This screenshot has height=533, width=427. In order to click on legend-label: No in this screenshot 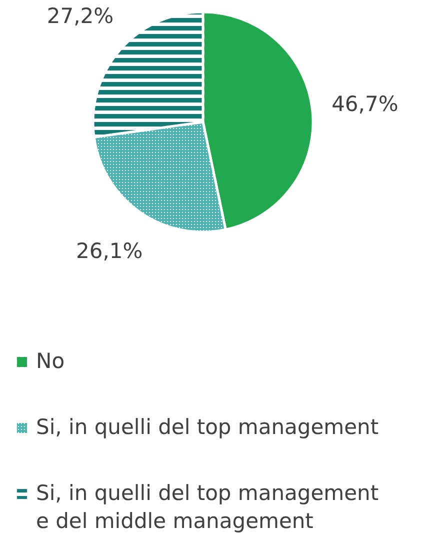, I will do `click(50, 360)`.